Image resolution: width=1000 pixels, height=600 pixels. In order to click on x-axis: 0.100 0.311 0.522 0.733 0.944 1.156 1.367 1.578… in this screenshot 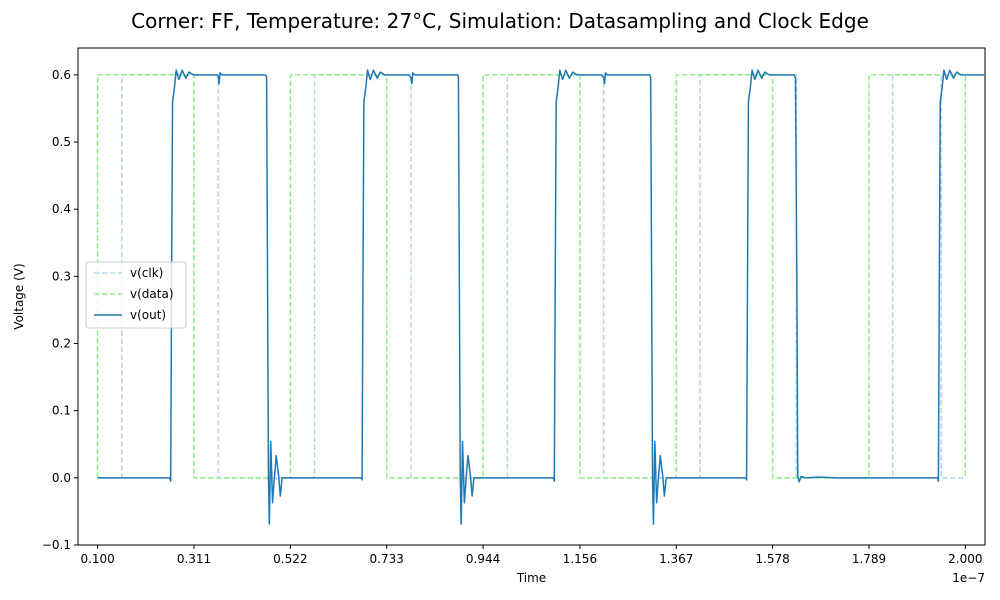, I will do `click(531, 555)`.